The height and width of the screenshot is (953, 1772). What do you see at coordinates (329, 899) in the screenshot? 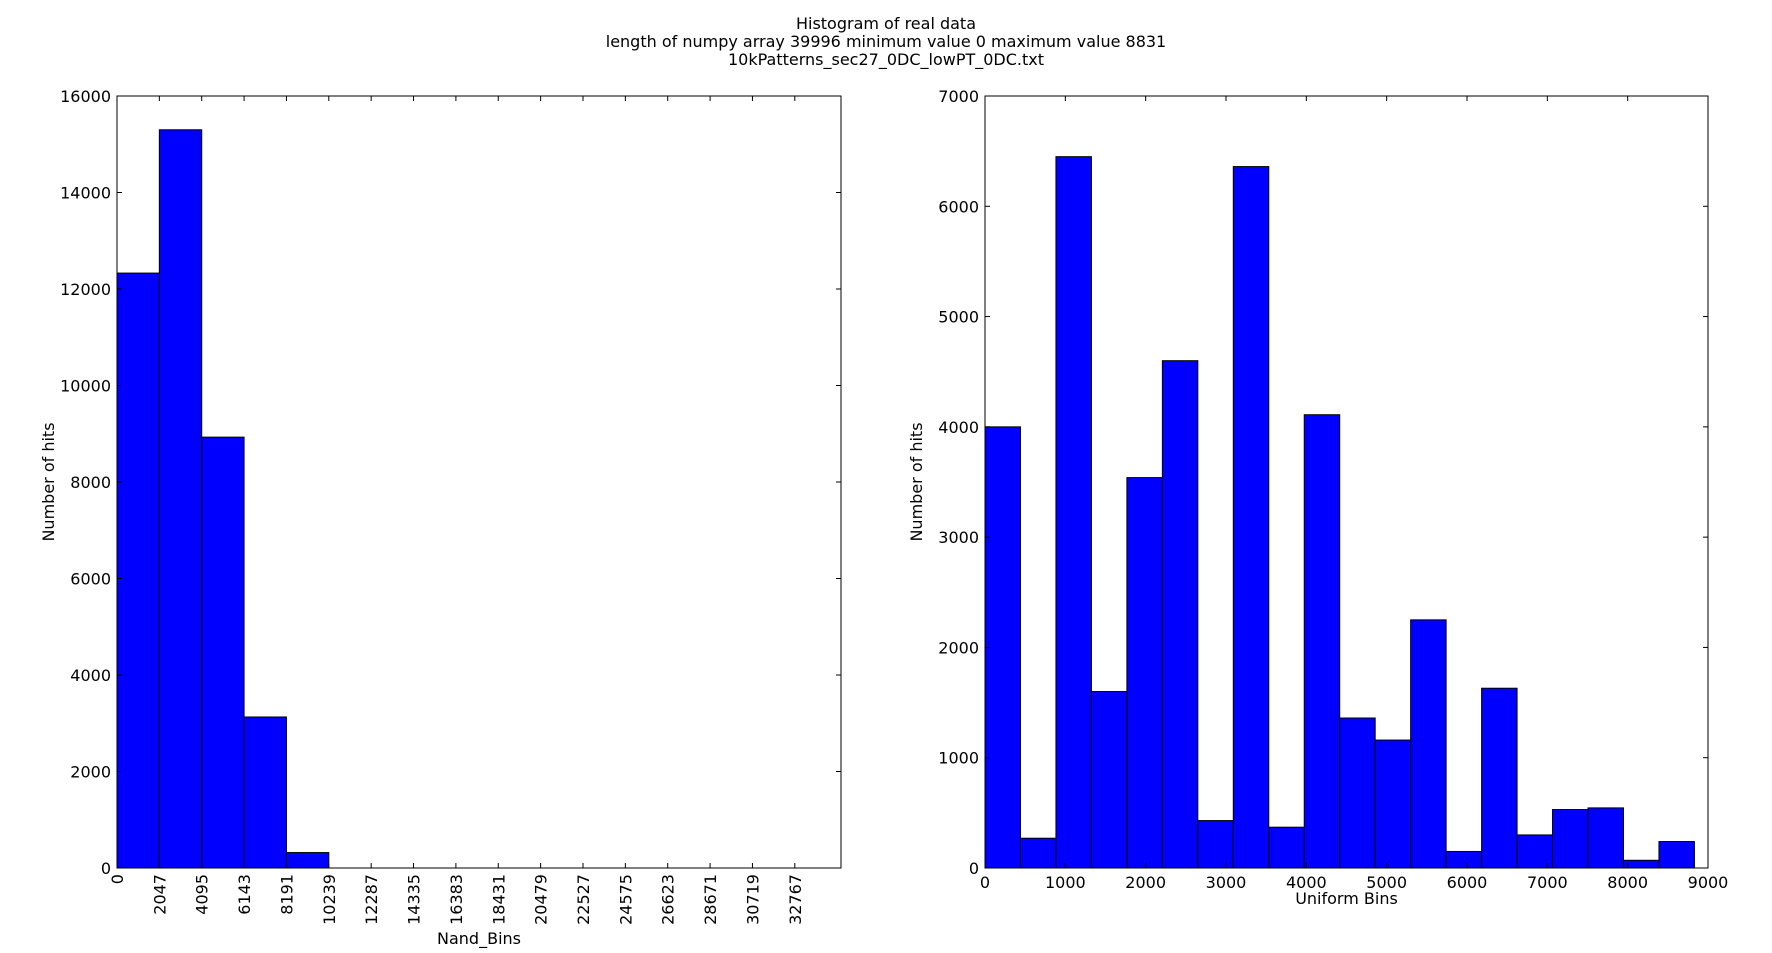
I see `left-x-tick-label: 10239` at bounding box center [329, 899].